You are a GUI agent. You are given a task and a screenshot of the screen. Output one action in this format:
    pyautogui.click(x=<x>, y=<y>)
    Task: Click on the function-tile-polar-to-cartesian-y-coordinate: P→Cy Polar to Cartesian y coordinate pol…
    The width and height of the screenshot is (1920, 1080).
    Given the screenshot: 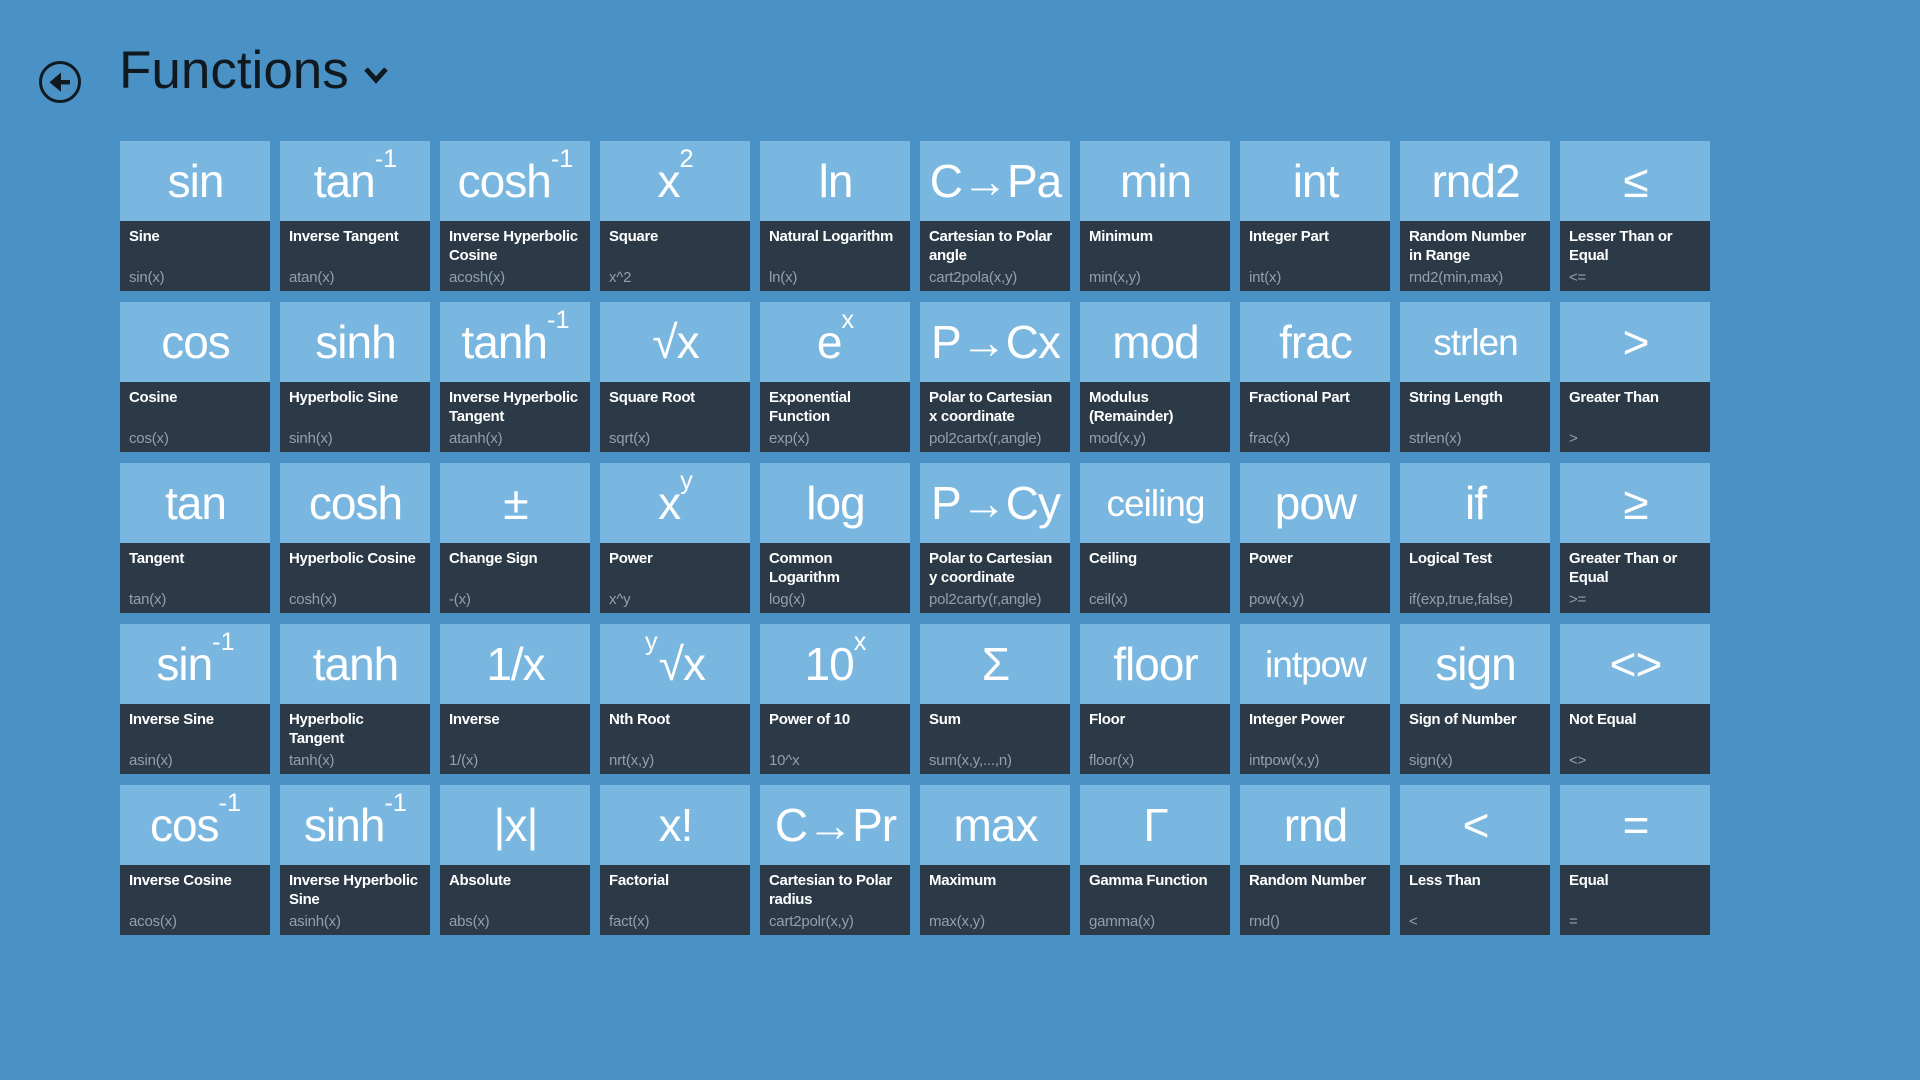 What is the action you would take?
    pyautogui.click(x=995, y=538)
    